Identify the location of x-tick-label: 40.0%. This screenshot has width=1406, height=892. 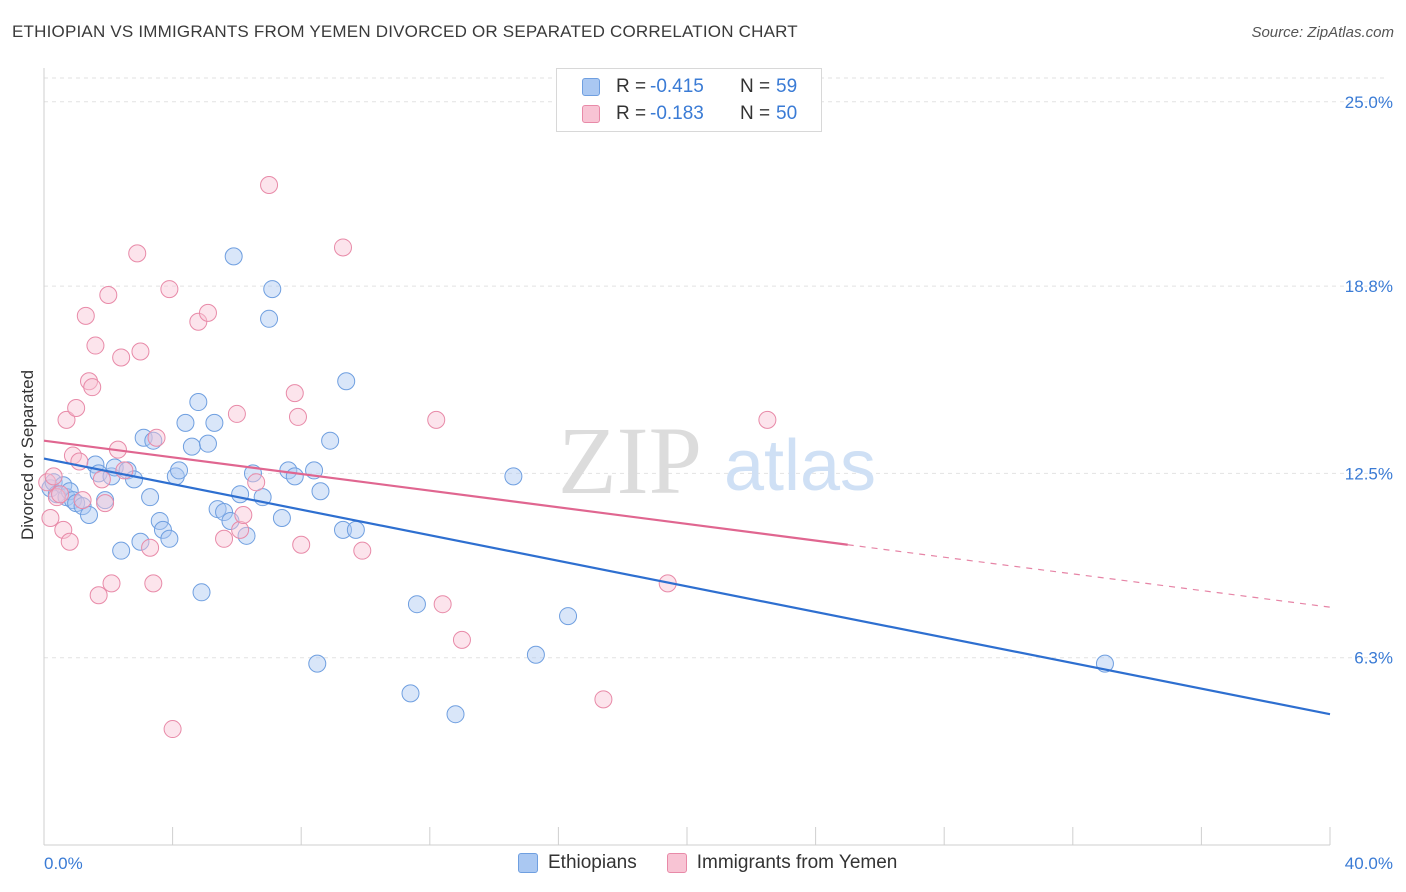
(1369, 863).